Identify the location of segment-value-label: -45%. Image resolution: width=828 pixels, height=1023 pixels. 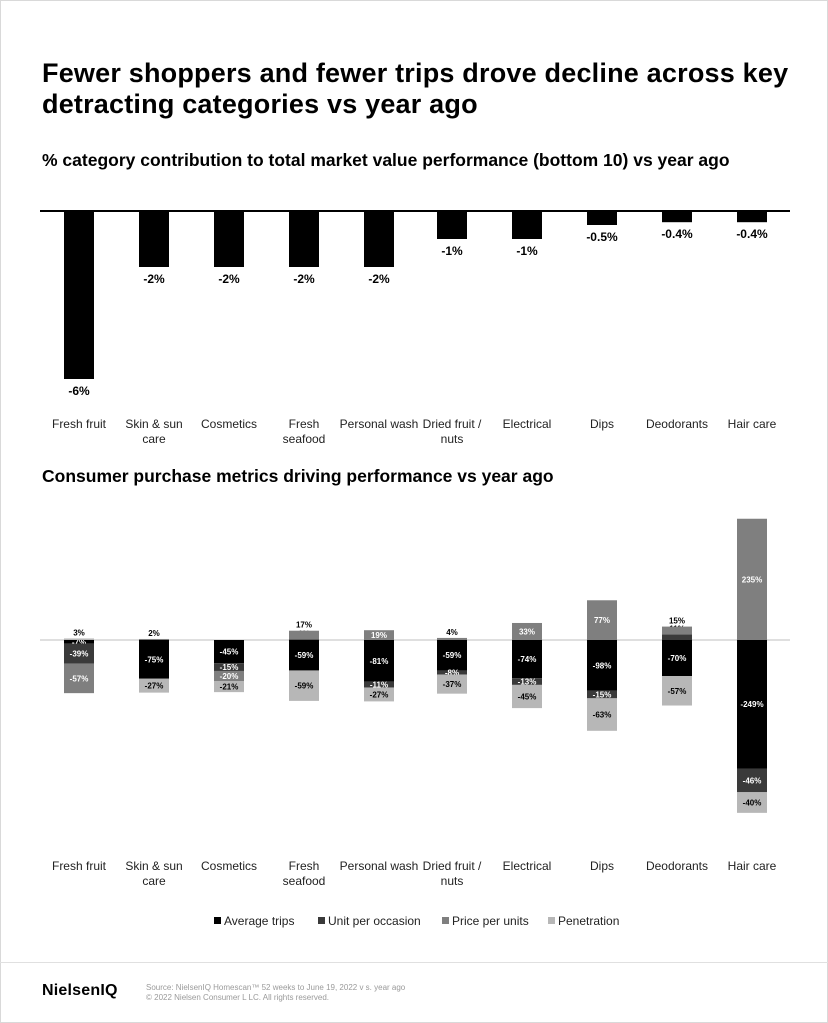
(527, 697).